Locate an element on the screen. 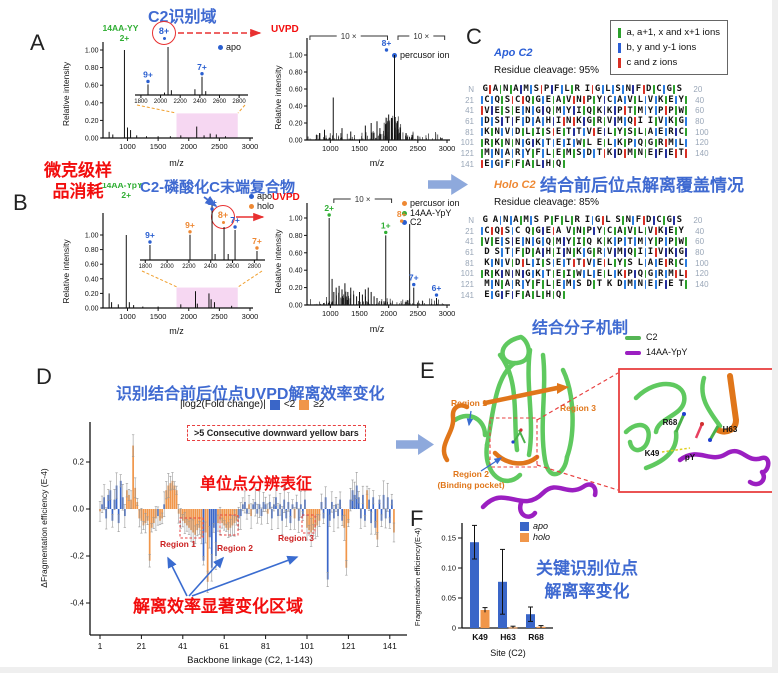 The width and height of the screenshot is (778, 673). text-mark: -0.2 is located at coordinates (77, 556).